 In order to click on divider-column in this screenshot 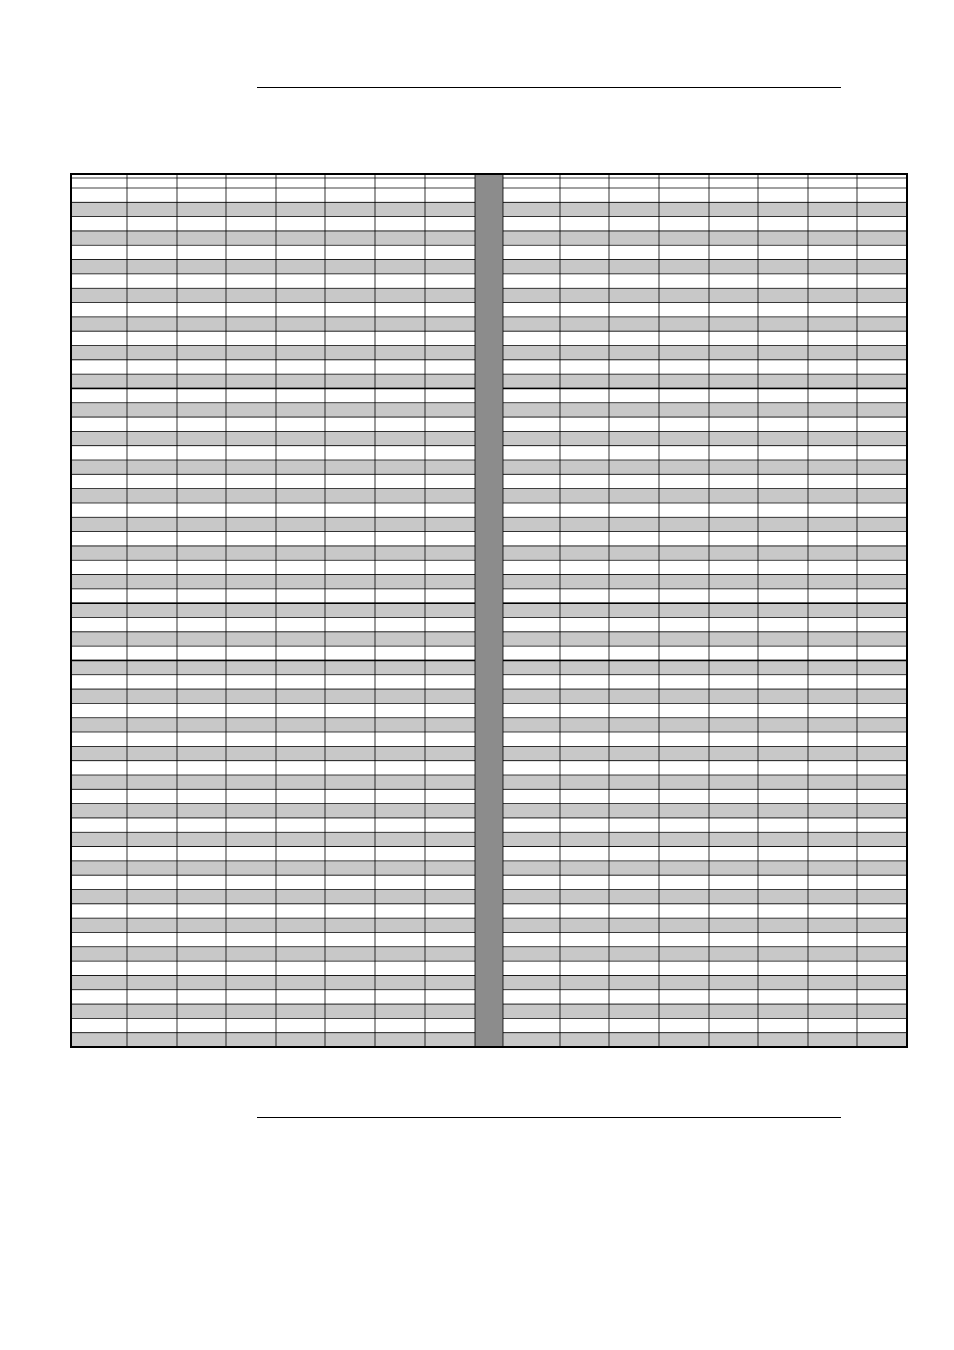, I will do `click(489, 610)`.